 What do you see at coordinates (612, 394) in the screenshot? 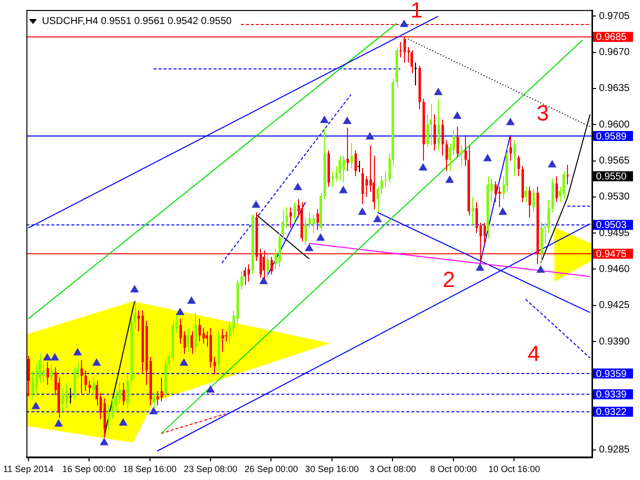
I see `ref-line-label: 0.9339` at bounding box center [612, 394].